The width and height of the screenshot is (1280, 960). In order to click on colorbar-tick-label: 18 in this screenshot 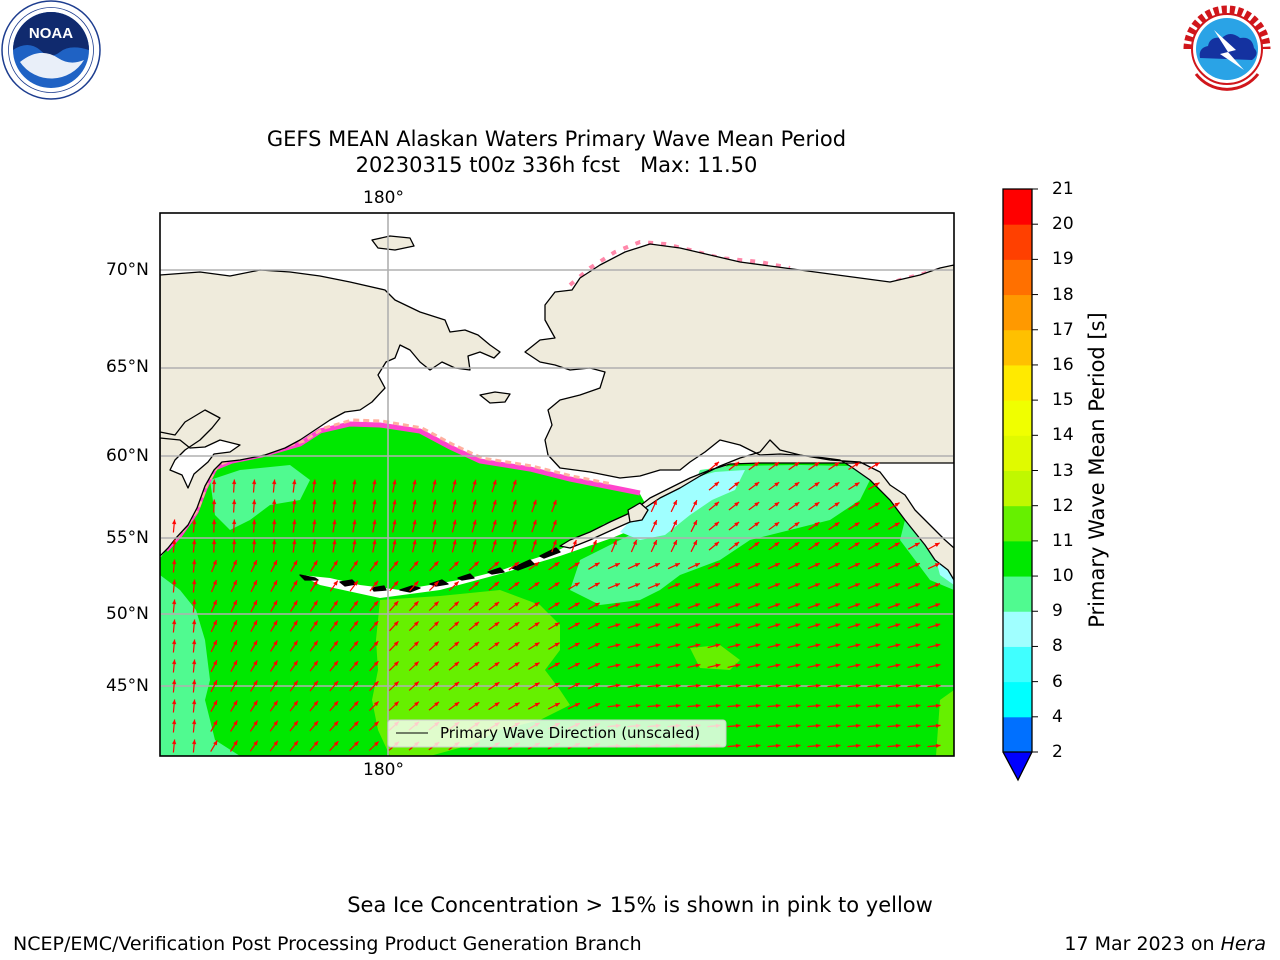, I will do `click(1063, 294)`.